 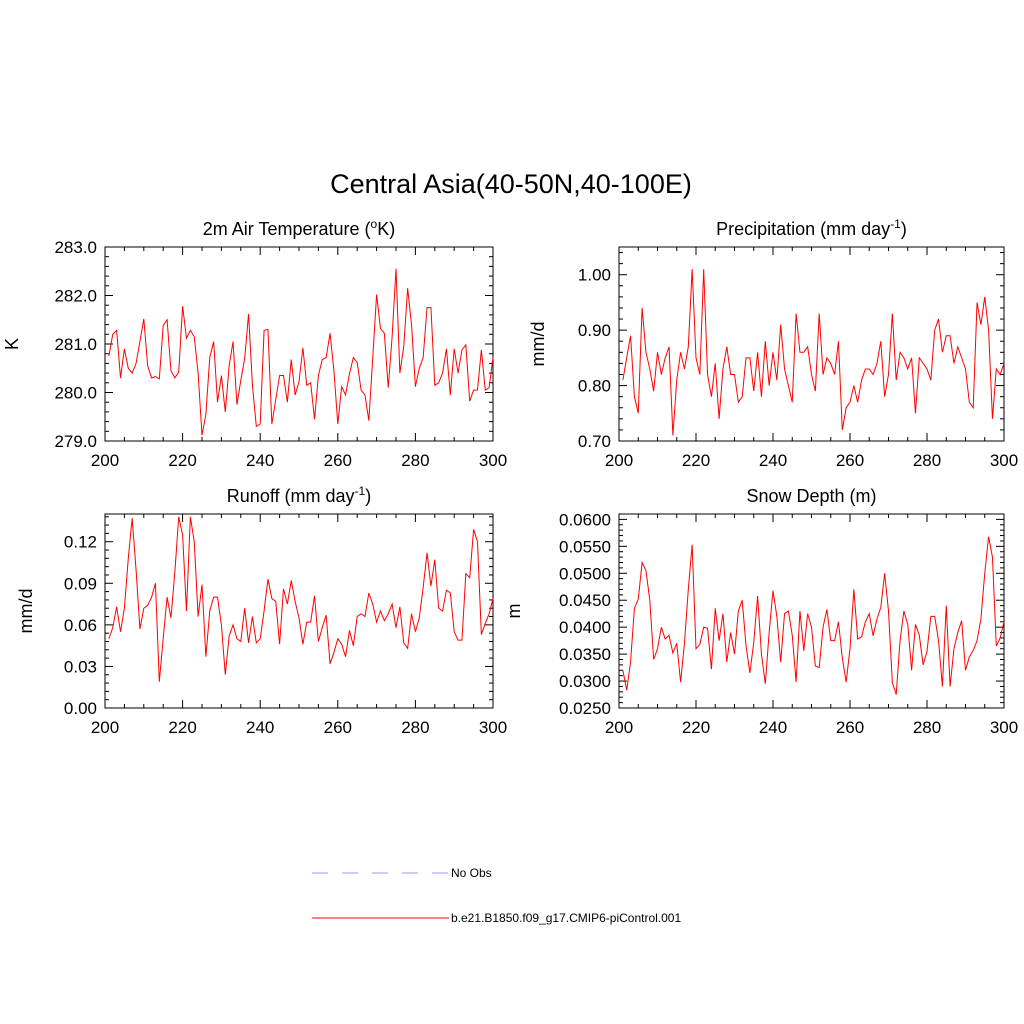 What do you see at coordinates (585, 600) in the screenshot?
I see `y-tick-label: 0.0450` at bounding box center [585, 600].